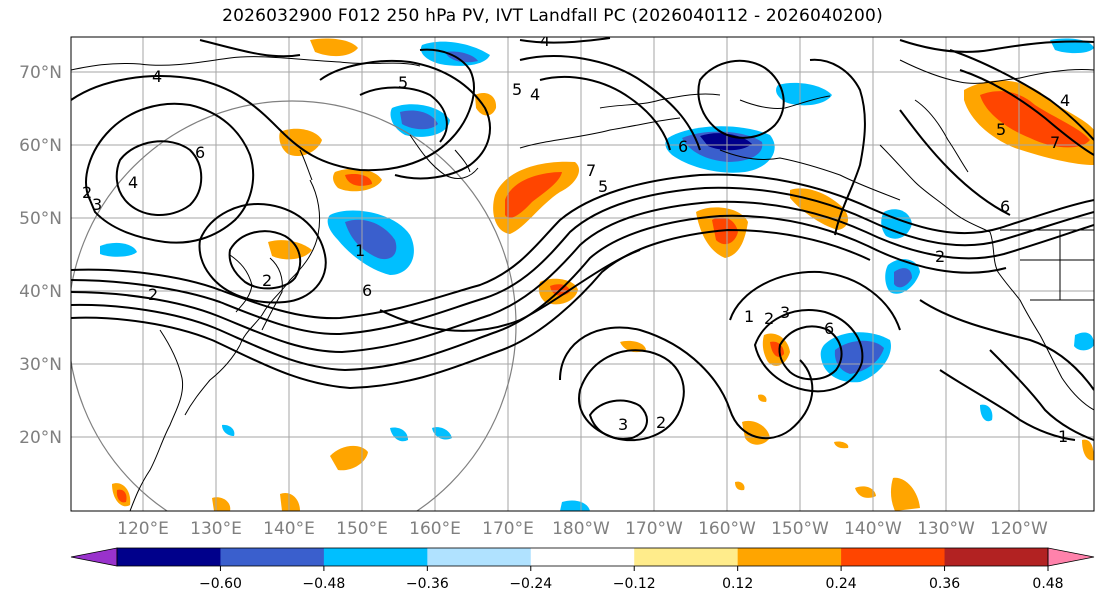  What do you see at coordinates (362, 529) in the screenshot?
I see `lon-label: 150°E` at bounding box center [362, 529].